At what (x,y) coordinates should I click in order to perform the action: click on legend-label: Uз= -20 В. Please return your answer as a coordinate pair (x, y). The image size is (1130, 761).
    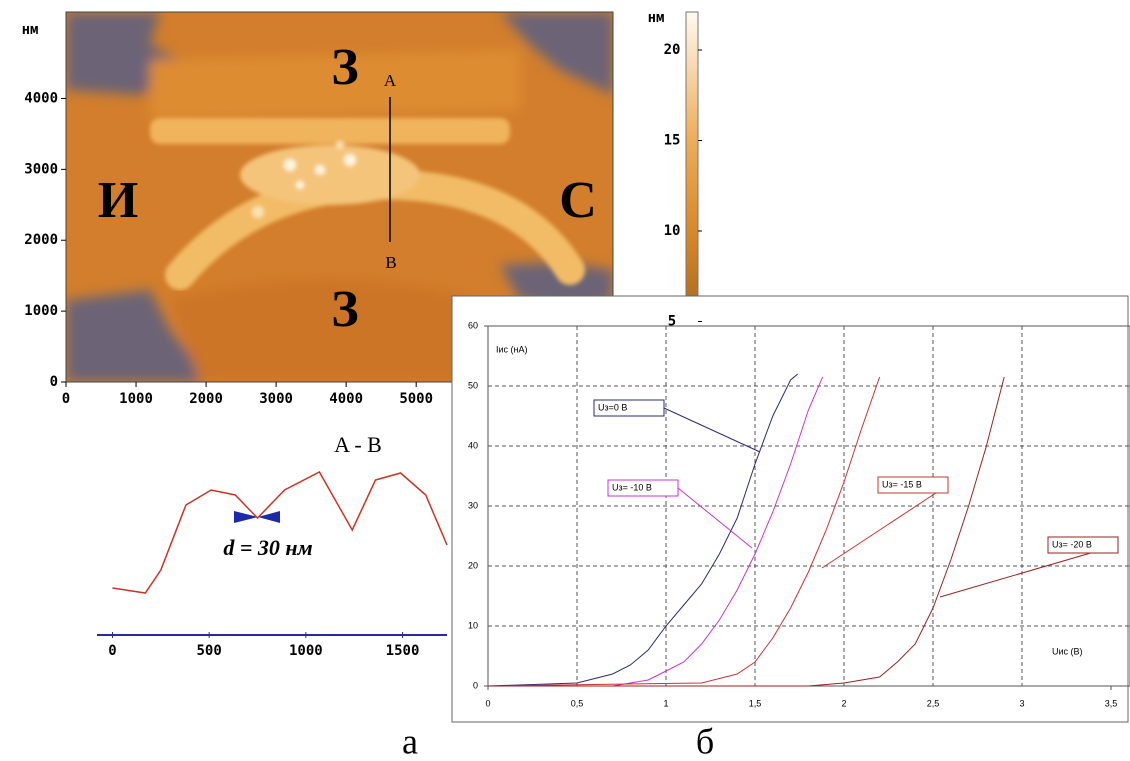
    Looking at the image, I should click on (1072, 544).